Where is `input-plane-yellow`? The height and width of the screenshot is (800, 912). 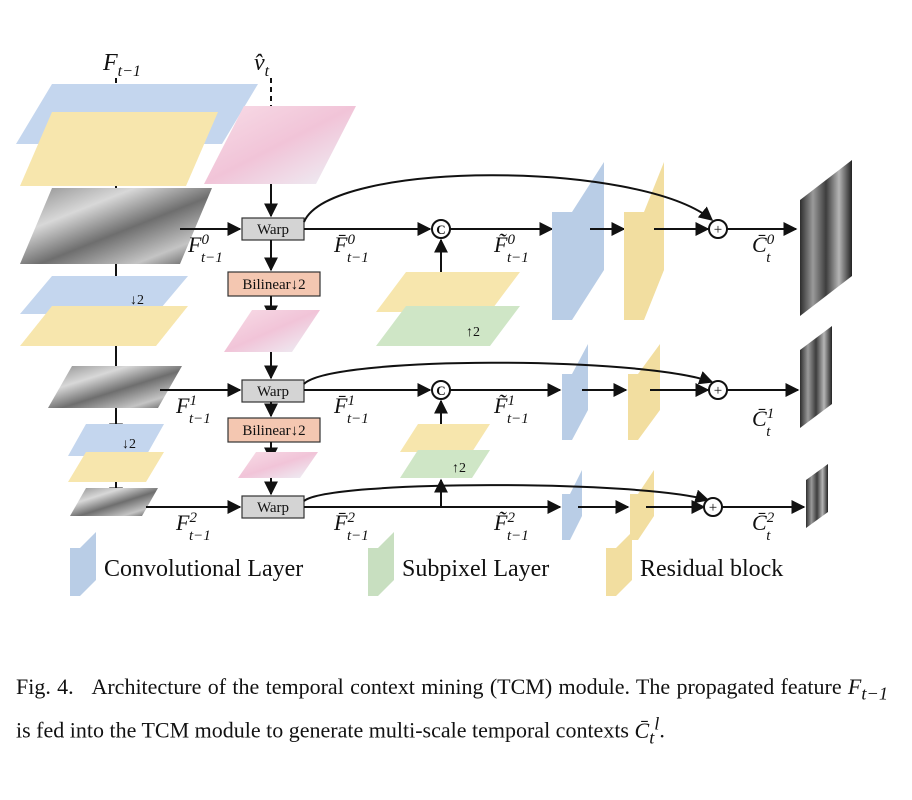 input-plane-yellow is located at coordinates (119, 149).